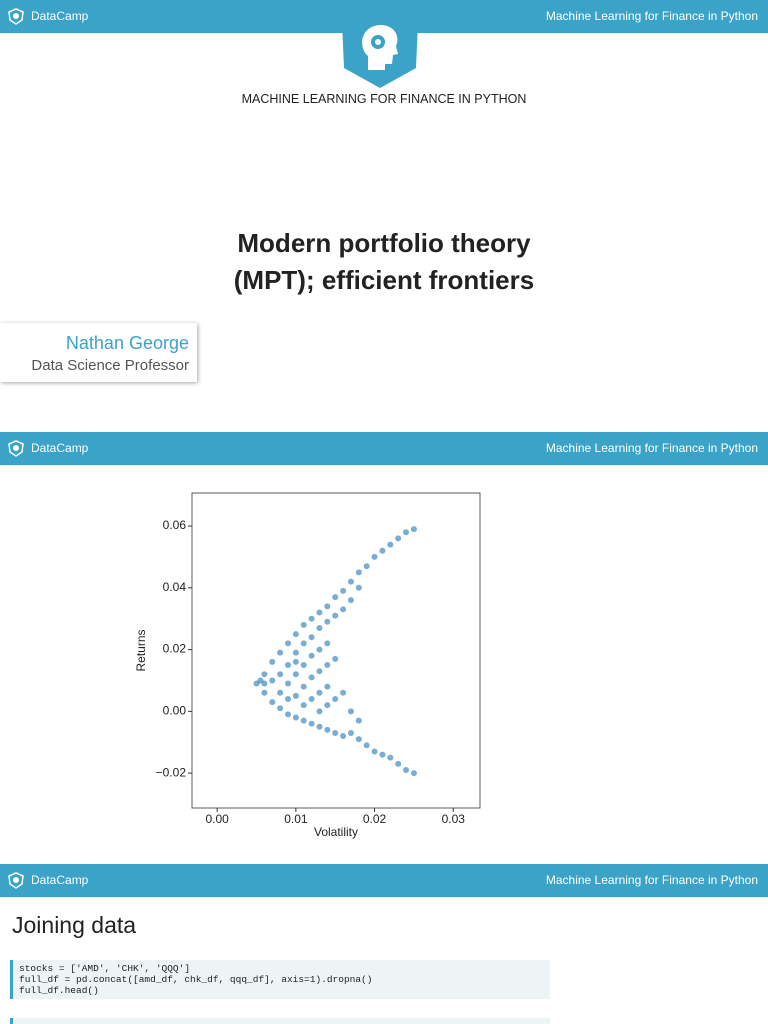 The height and width of the screenshot is (1024, 768). I want to click on slide-title: Modern portfolio theory, so click(384, 243).